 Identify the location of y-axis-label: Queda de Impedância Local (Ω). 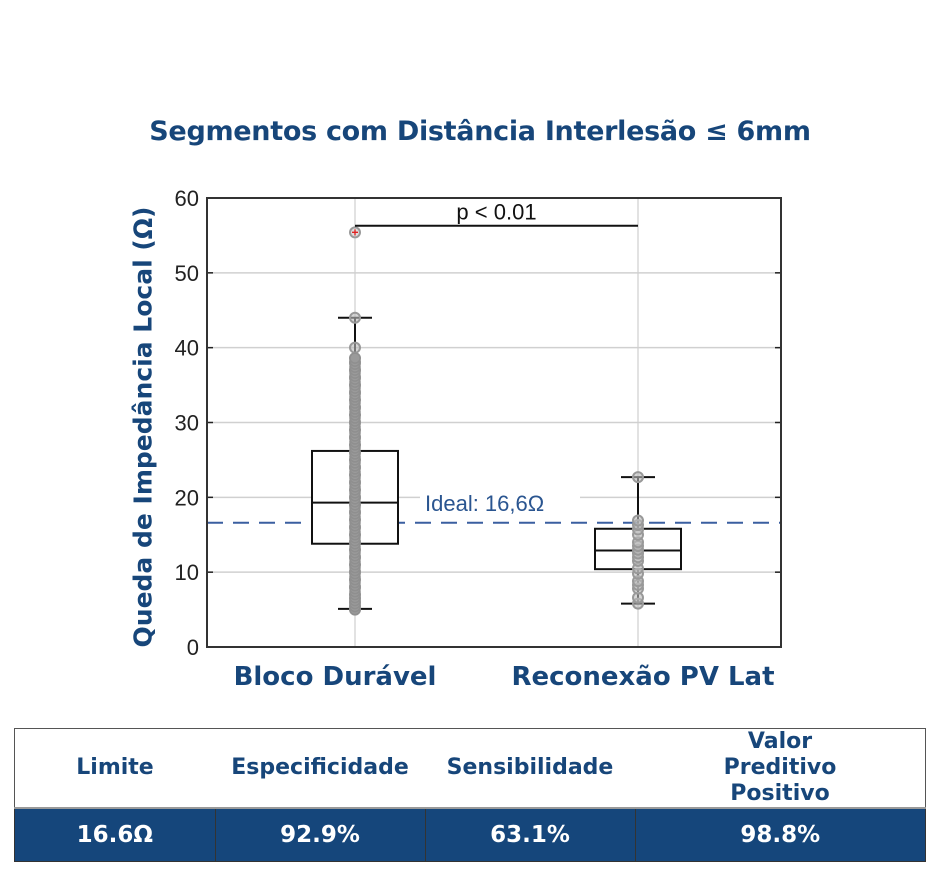
(143, 427).